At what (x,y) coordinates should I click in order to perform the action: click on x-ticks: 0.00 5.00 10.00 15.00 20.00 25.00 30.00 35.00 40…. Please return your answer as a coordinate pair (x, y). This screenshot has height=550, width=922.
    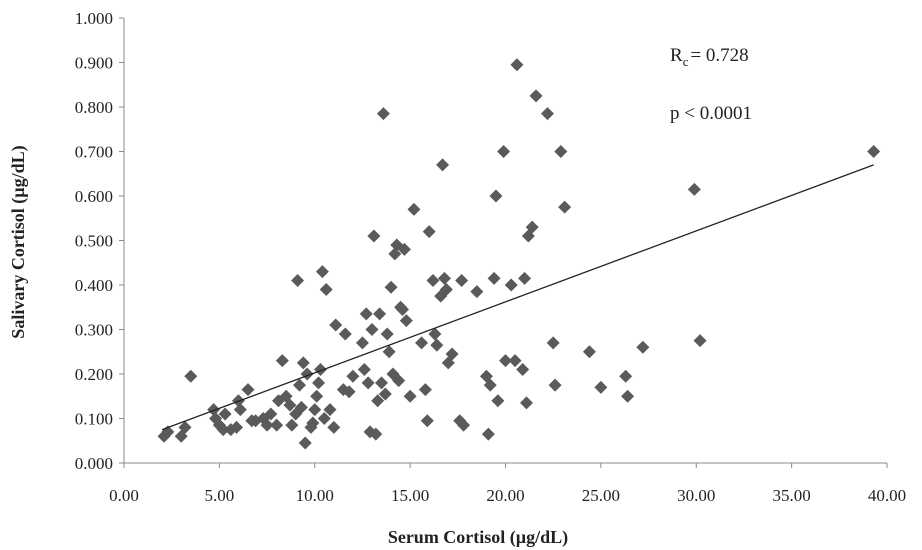
    Looking at the image, I should click on (507, 484).